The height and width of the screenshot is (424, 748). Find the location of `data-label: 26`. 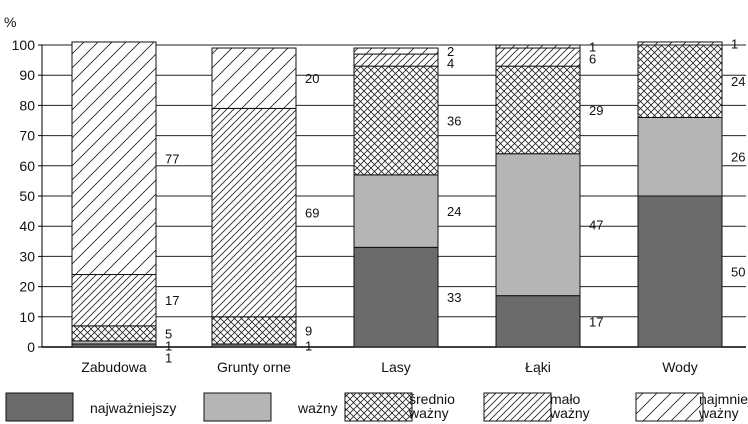

data-label: 26 is located at coordinates (738, 157).